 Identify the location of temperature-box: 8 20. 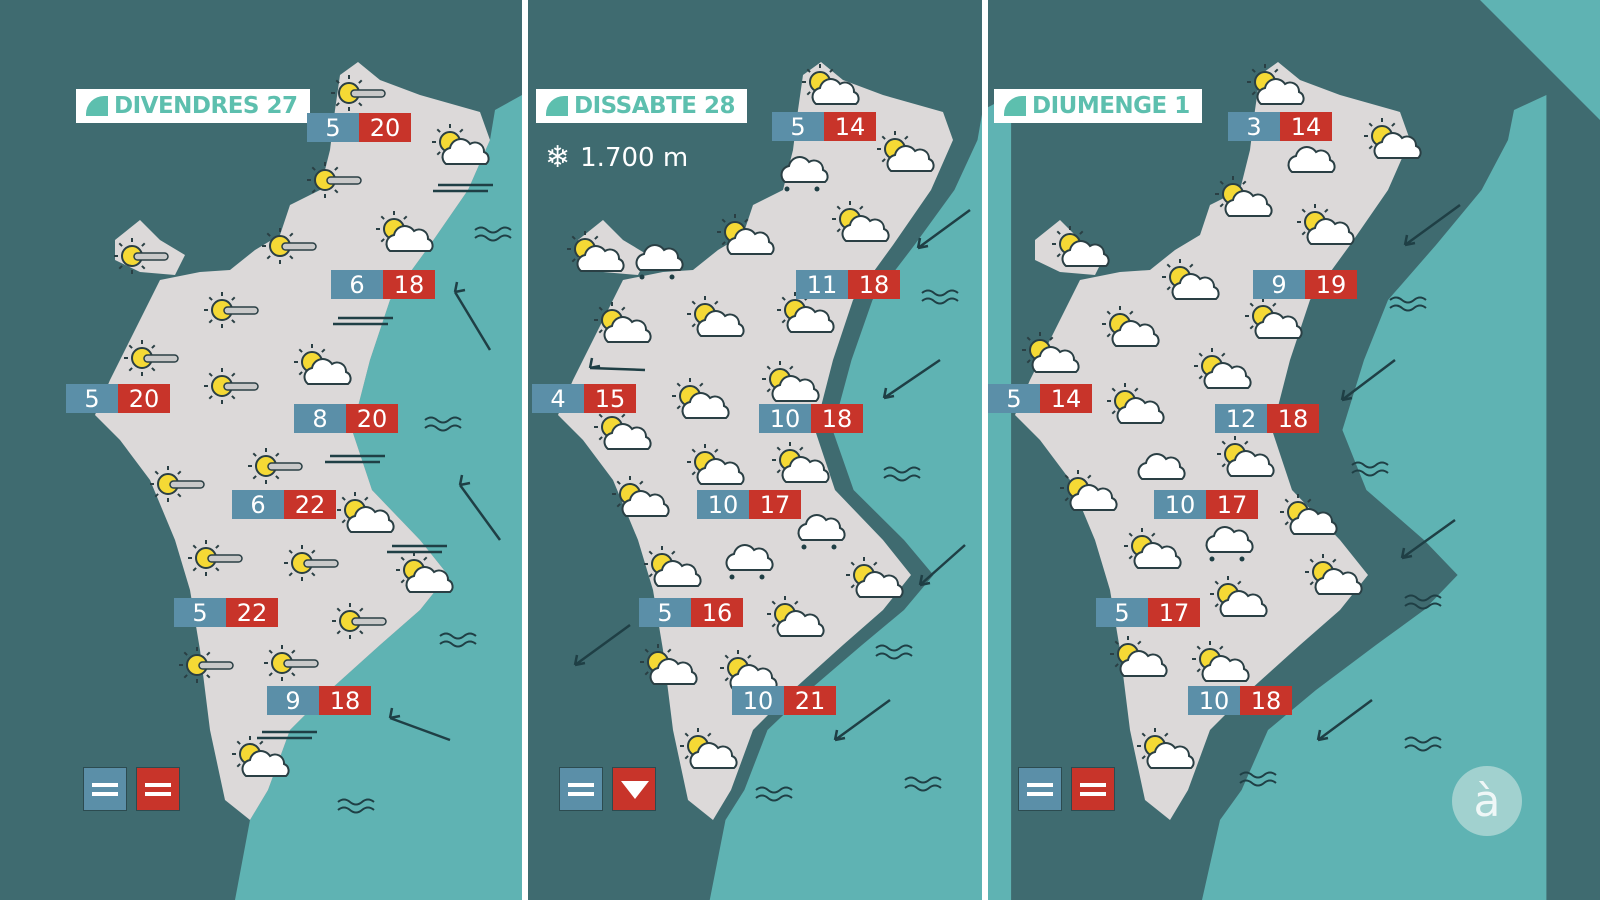
(346, 418).